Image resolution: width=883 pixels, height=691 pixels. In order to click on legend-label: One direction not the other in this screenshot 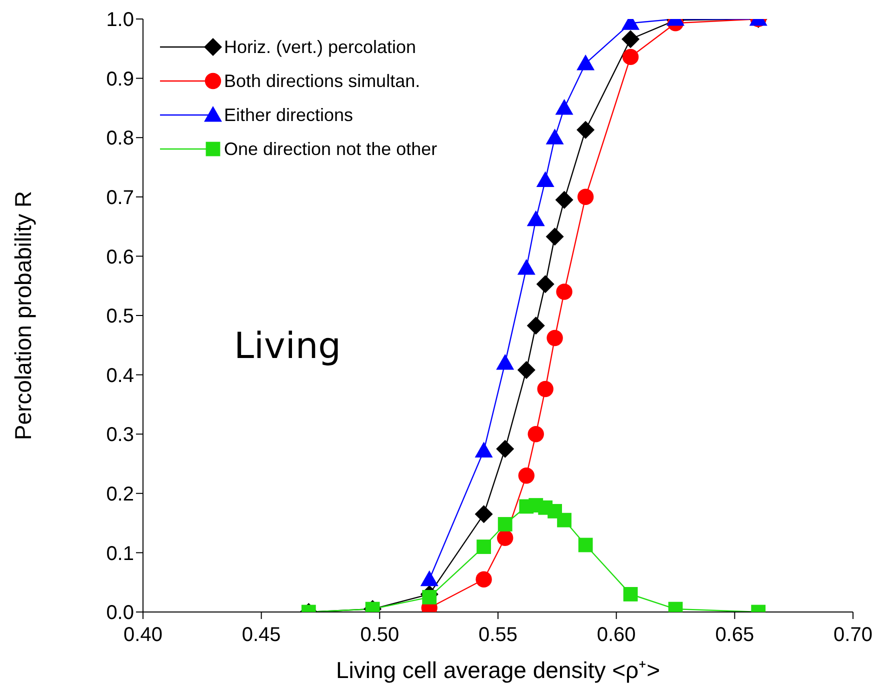, I will do `click(331, 149)`.